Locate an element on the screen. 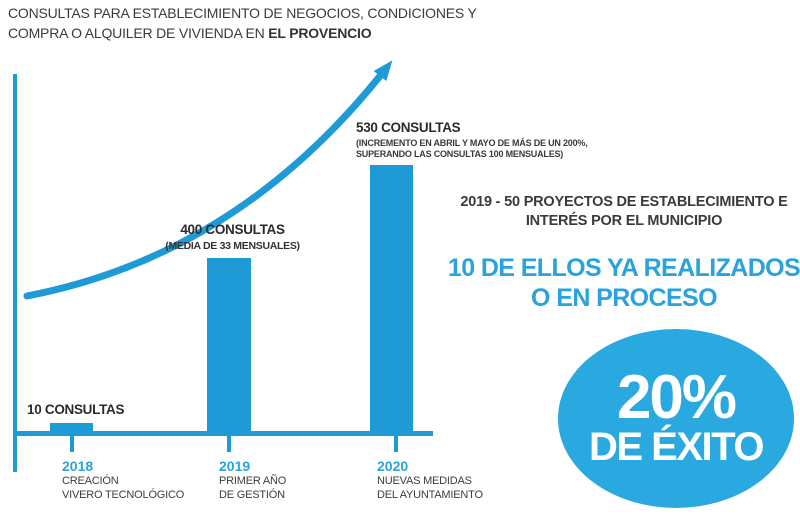 This screenshot has width=800, height=518. title-line-2: COMPRA O ALQUILER DE VIVIENDA EN is located at coordinates (138, 33).